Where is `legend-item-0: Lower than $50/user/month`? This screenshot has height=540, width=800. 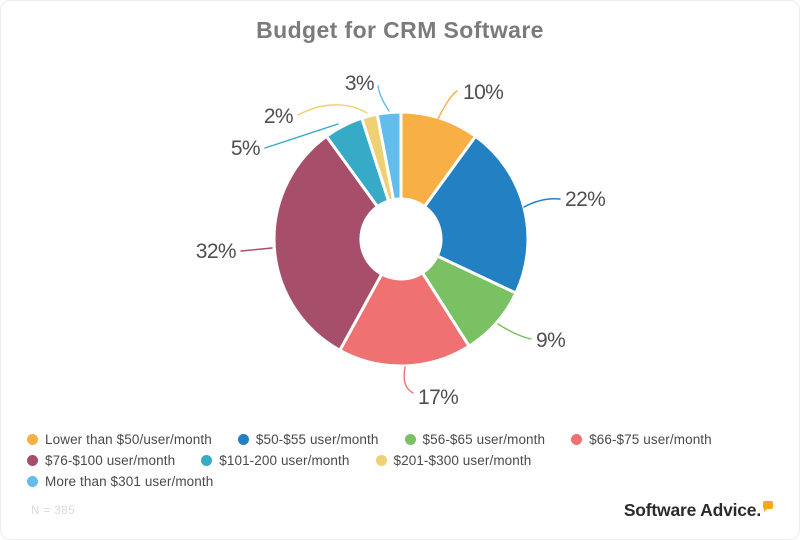
legend-item-0: Lower than $50/user/month is located at coordinates (119, 439).